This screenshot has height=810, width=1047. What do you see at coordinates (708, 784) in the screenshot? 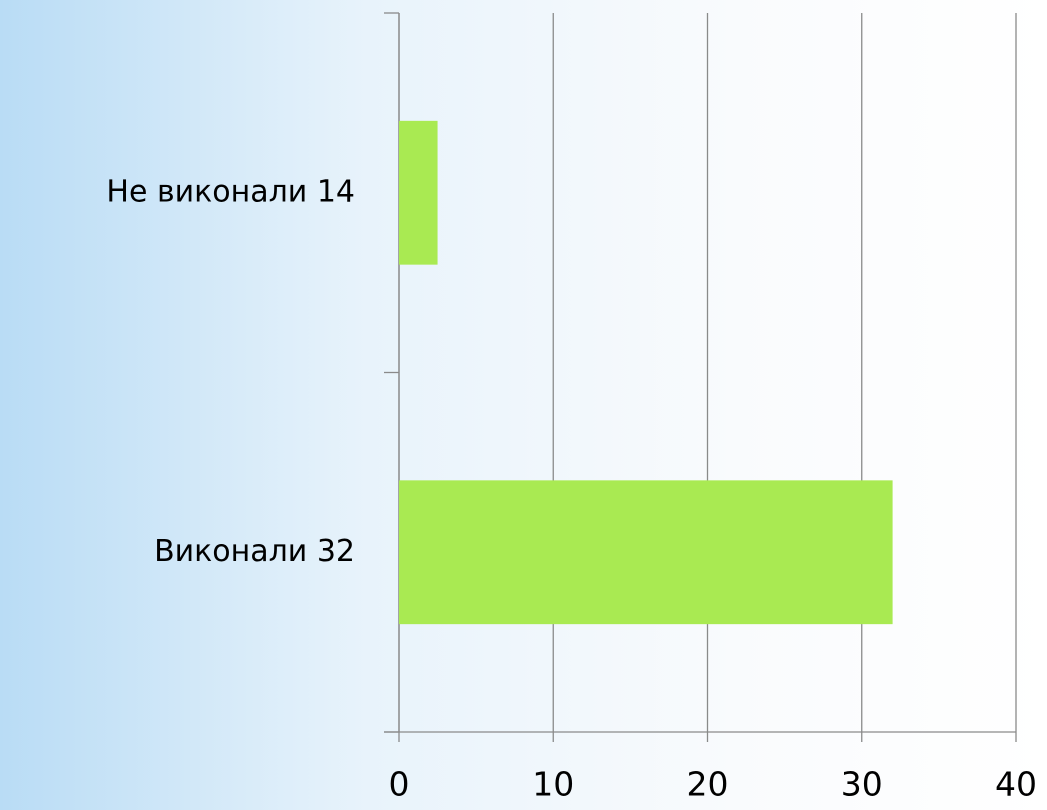
I see `x-tick-label: 20` at bounding box center [708, 784].